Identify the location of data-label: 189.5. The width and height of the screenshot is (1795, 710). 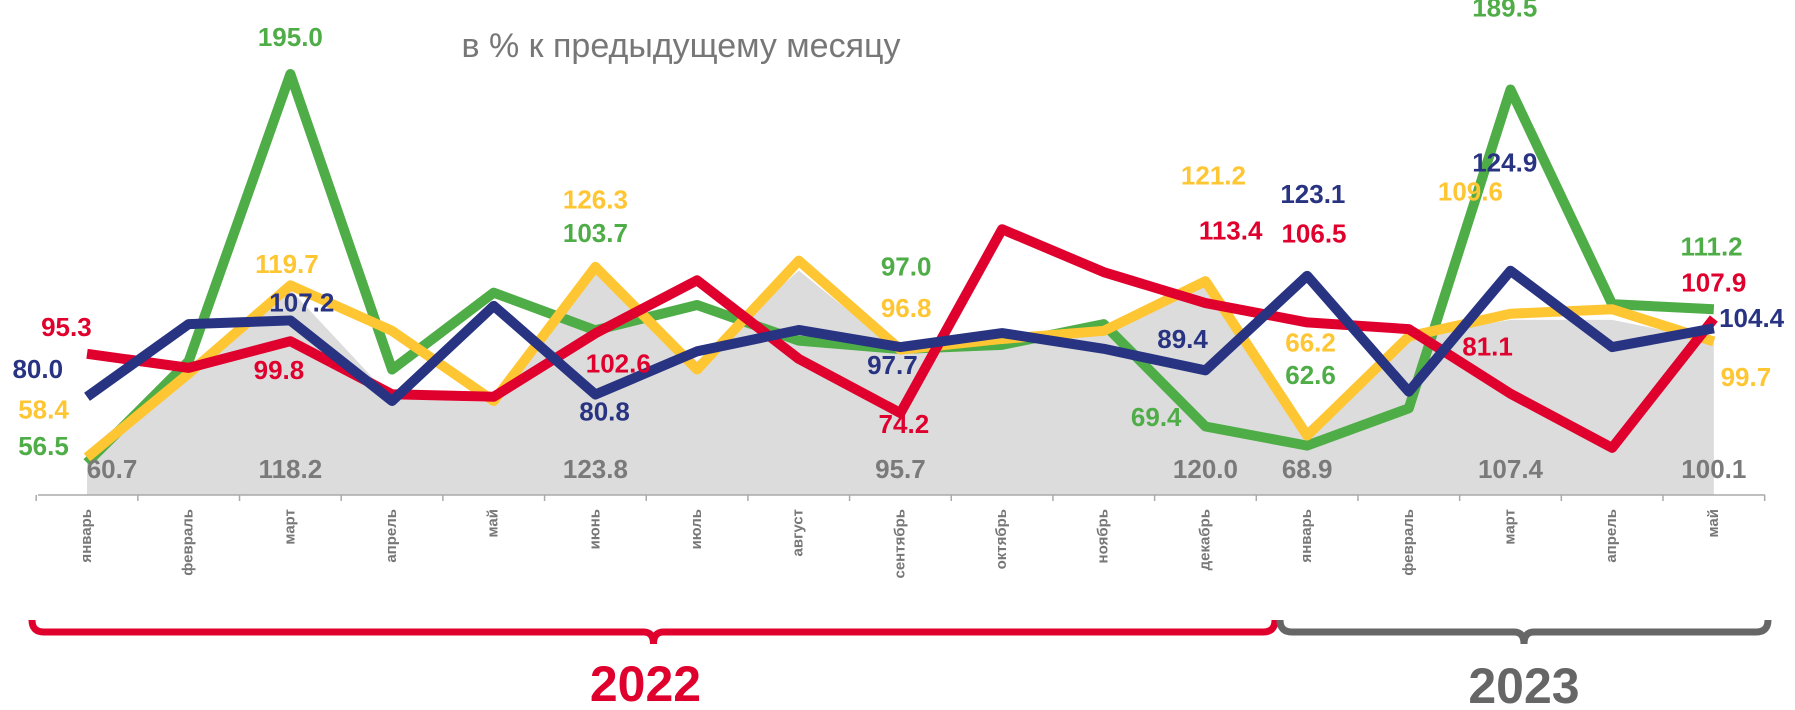
(1504, 11).